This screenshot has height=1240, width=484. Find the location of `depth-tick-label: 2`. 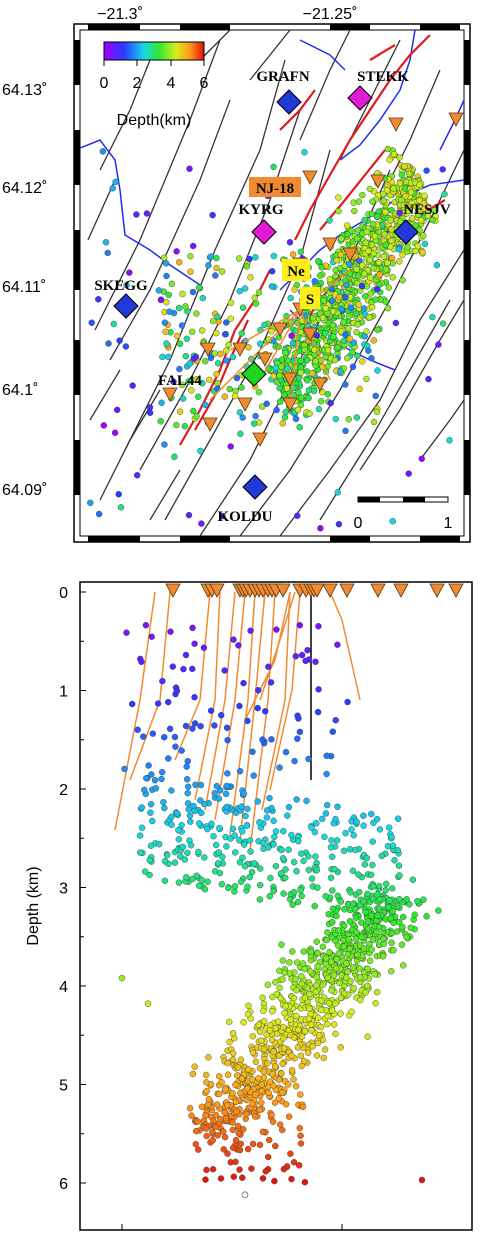

depth-tick-label: 2 is located at coordinates (63, 790).